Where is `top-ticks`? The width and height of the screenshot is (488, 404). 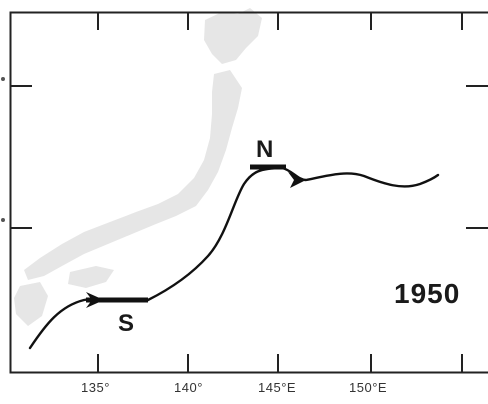
top-ticks is located at coordinates (280, 21).